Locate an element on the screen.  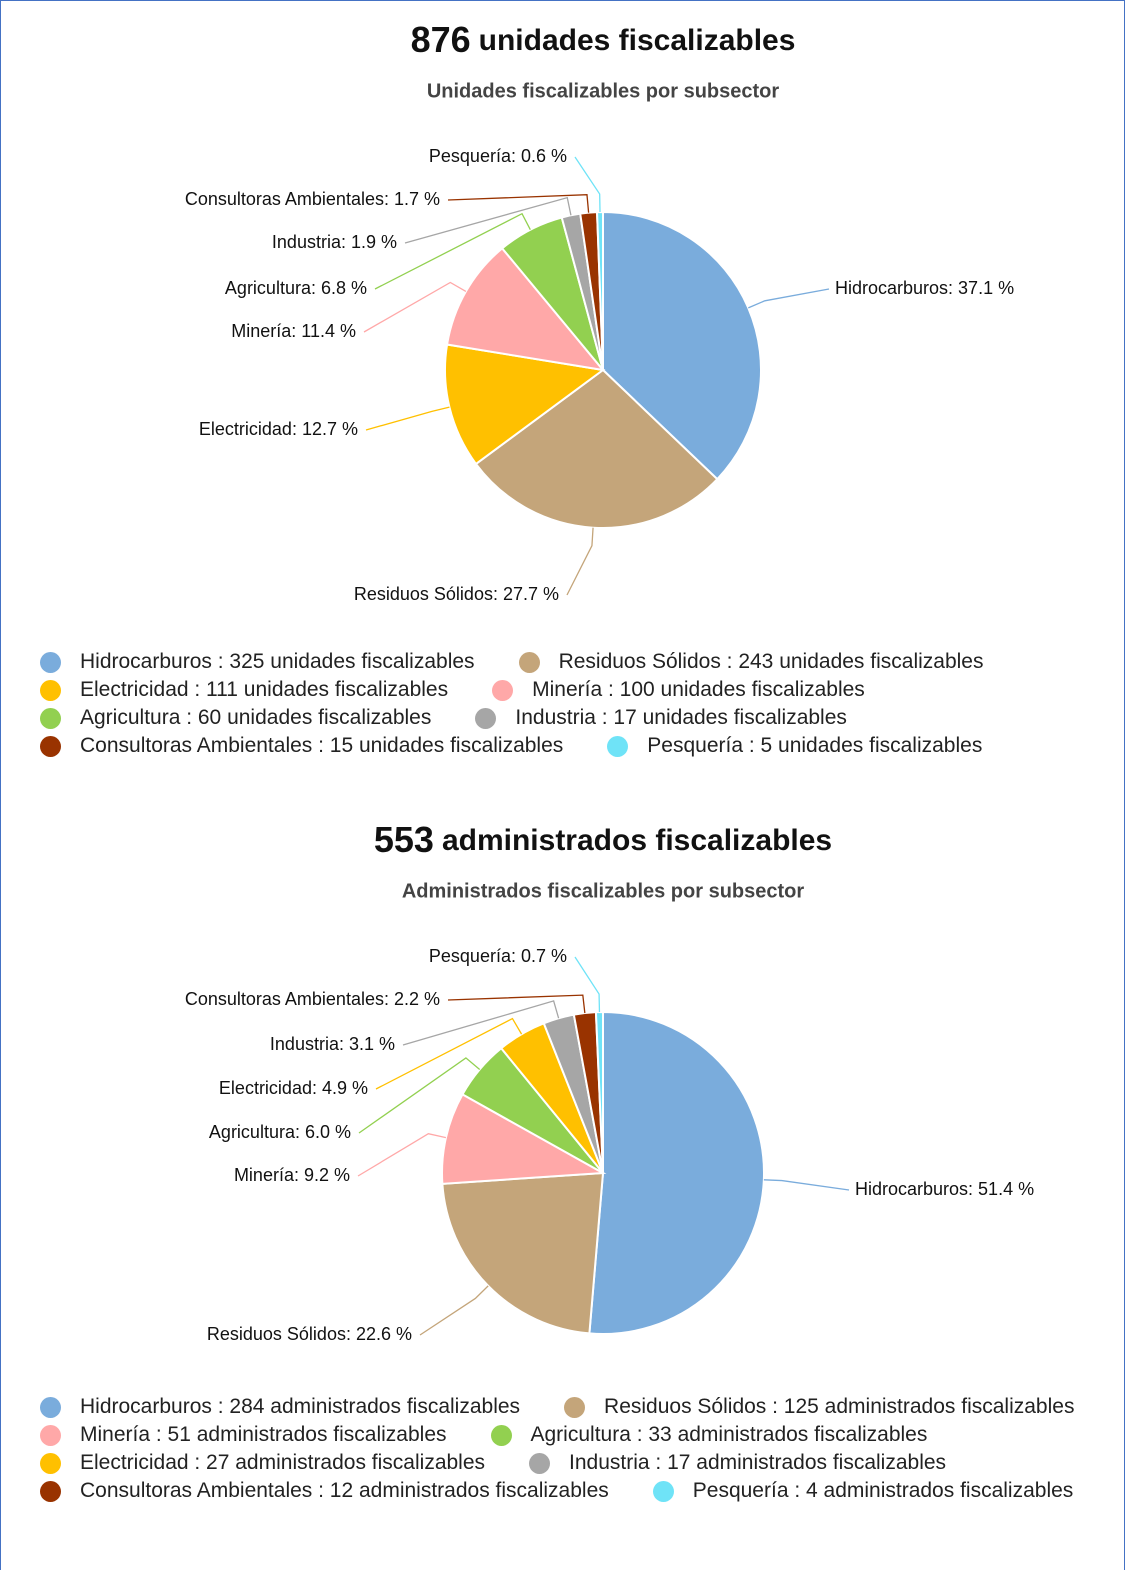
title-count: 876 is located at coordinates (441, 39).